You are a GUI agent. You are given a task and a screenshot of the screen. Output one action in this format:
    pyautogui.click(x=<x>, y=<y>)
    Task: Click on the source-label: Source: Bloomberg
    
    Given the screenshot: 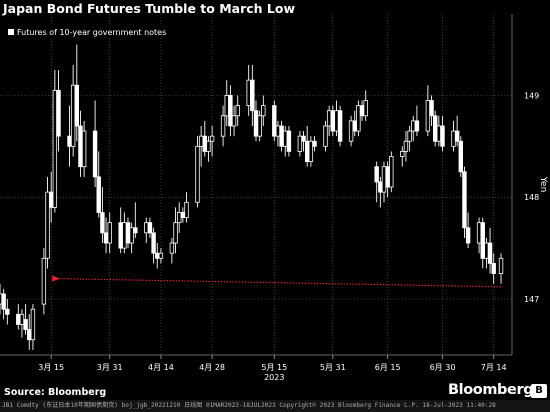 What is the action you would take?
    pyautogui.click(x=55, y=392)
    